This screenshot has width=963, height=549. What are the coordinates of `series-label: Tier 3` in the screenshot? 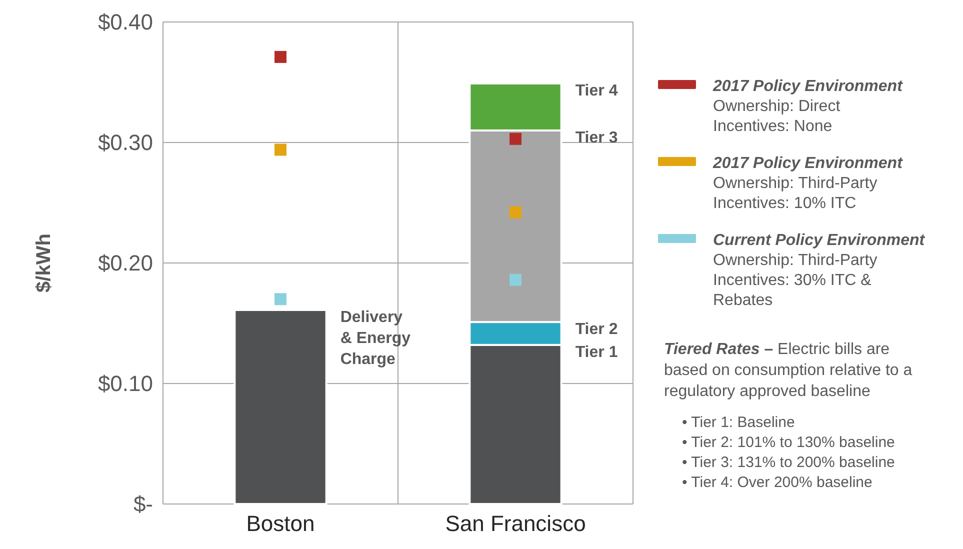 It's located at (596, 137).